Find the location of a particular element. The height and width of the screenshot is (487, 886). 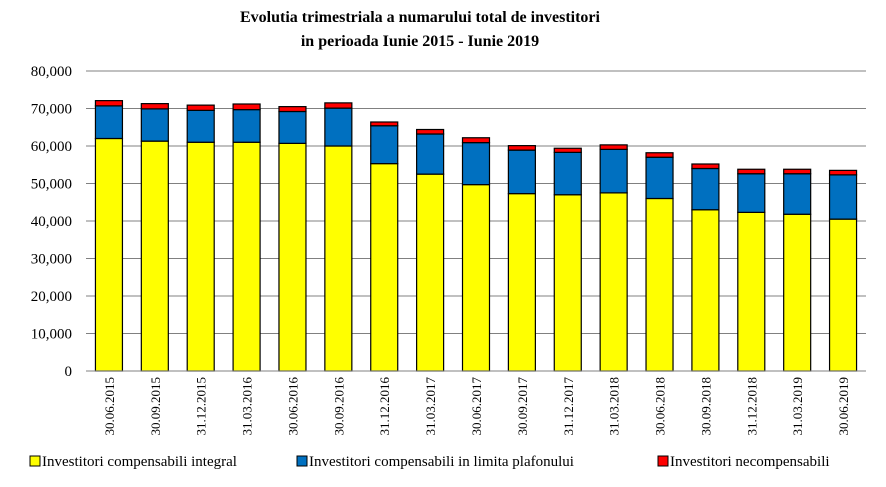

x-tick-label: 30.06.2019 is located at coordinates (843, 406).